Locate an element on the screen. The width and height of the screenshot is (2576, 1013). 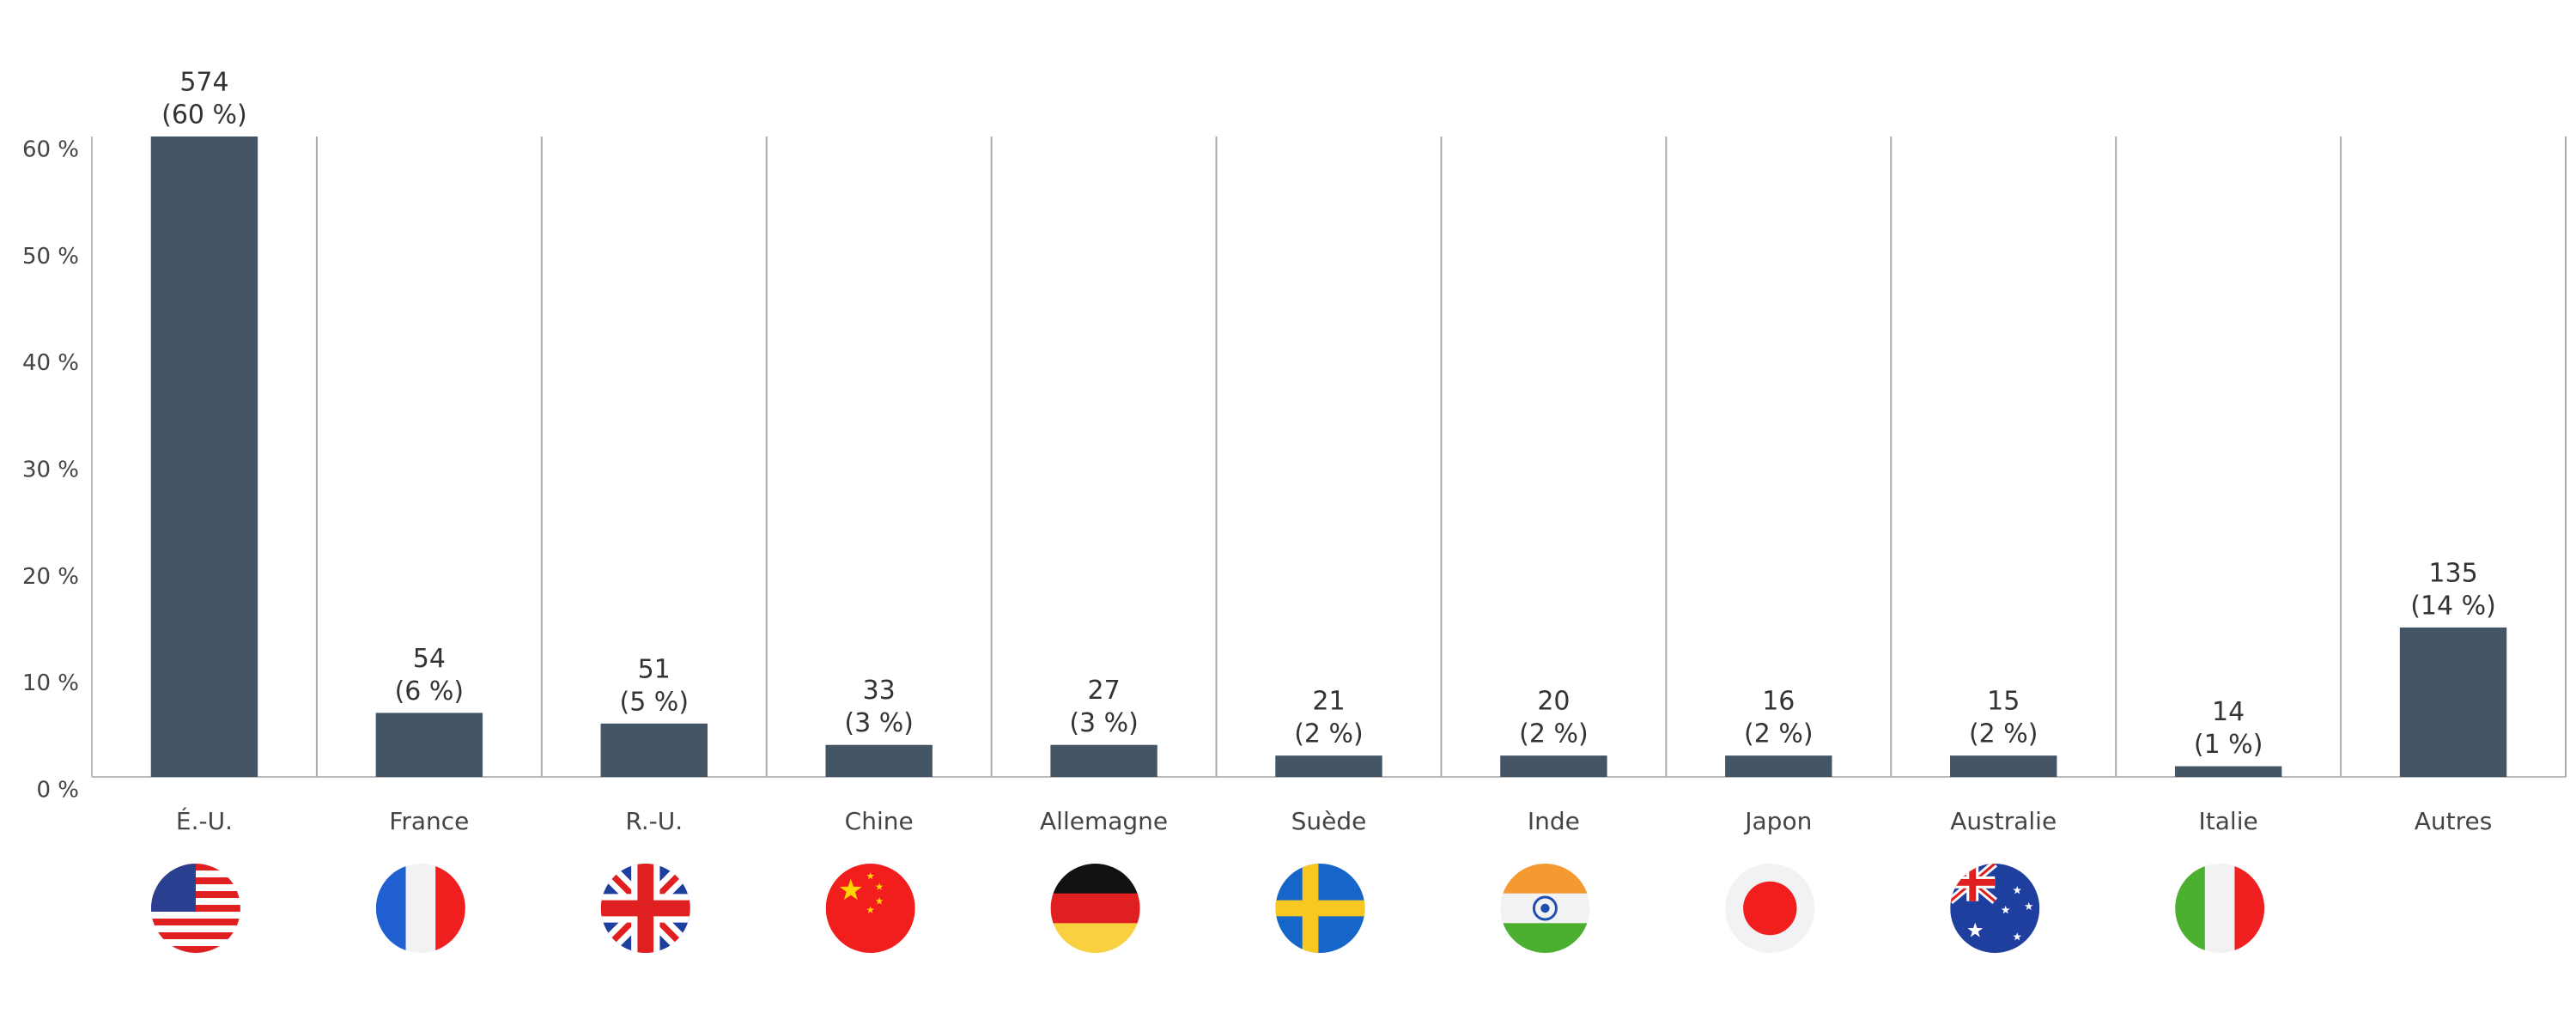
data-label-count: 16 is located at coordinates (1778, 702).